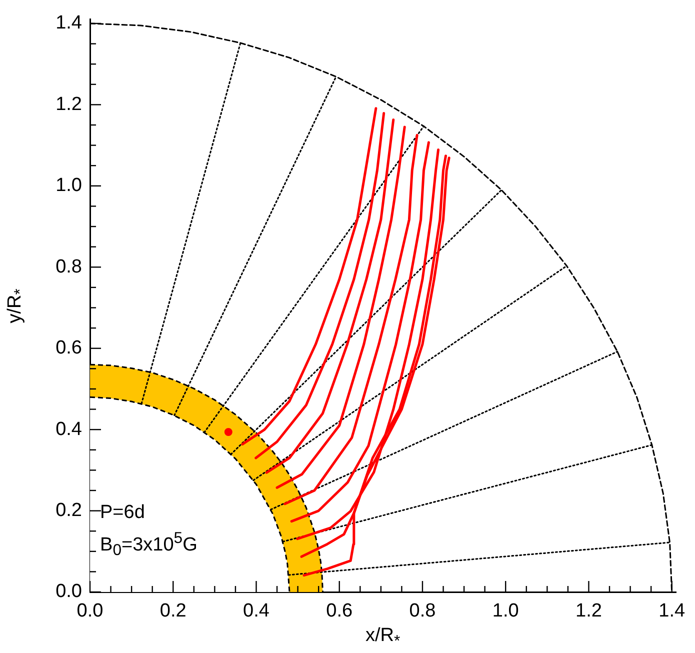 The image size is (695, 653). Describe the element at coordinates (505, 611) in the screenshot. I see `x-tick-label: 1.0` at that location.